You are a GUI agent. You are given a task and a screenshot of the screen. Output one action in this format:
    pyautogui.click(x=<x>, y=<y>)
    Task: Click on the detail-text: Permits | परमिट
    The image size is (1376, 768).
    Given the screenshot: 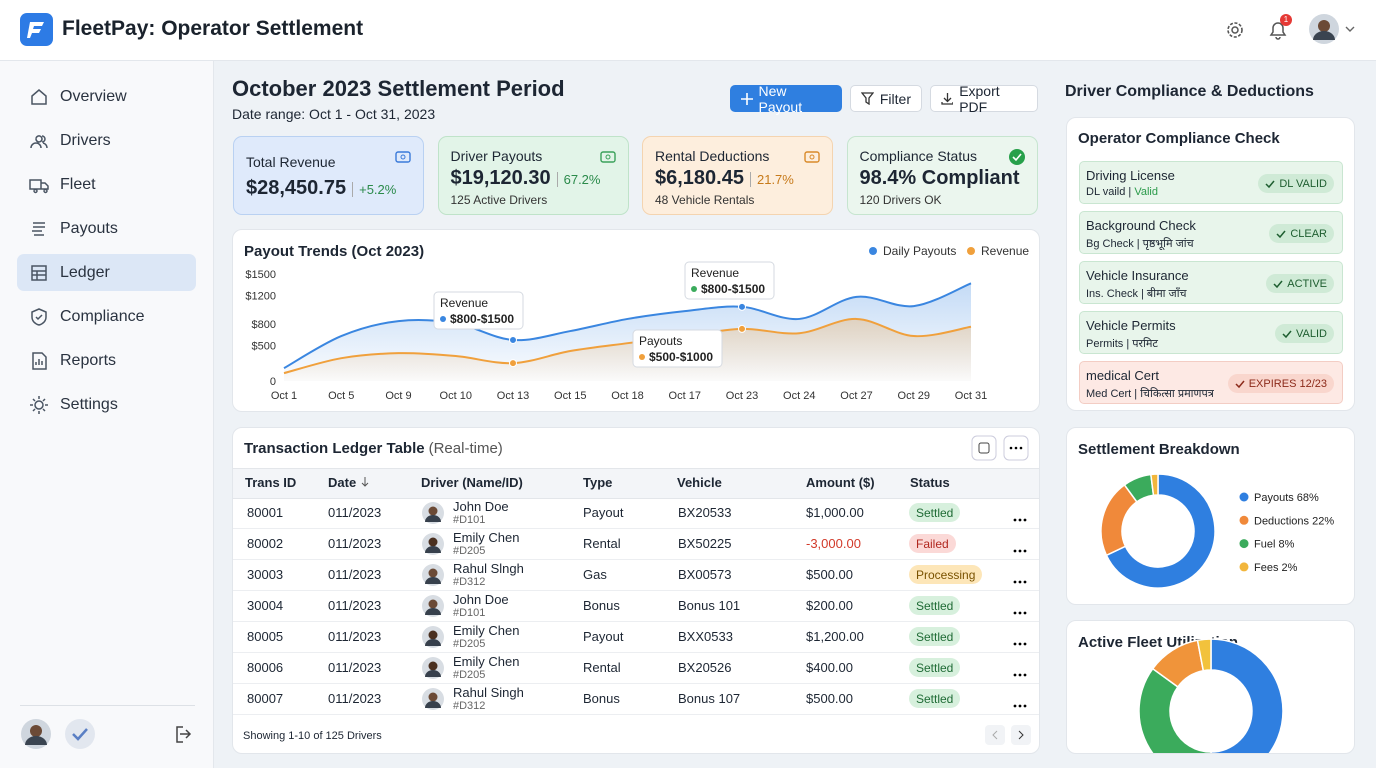 What is the action you would take?
    pyautogui.click(x=1122, y=344)
    